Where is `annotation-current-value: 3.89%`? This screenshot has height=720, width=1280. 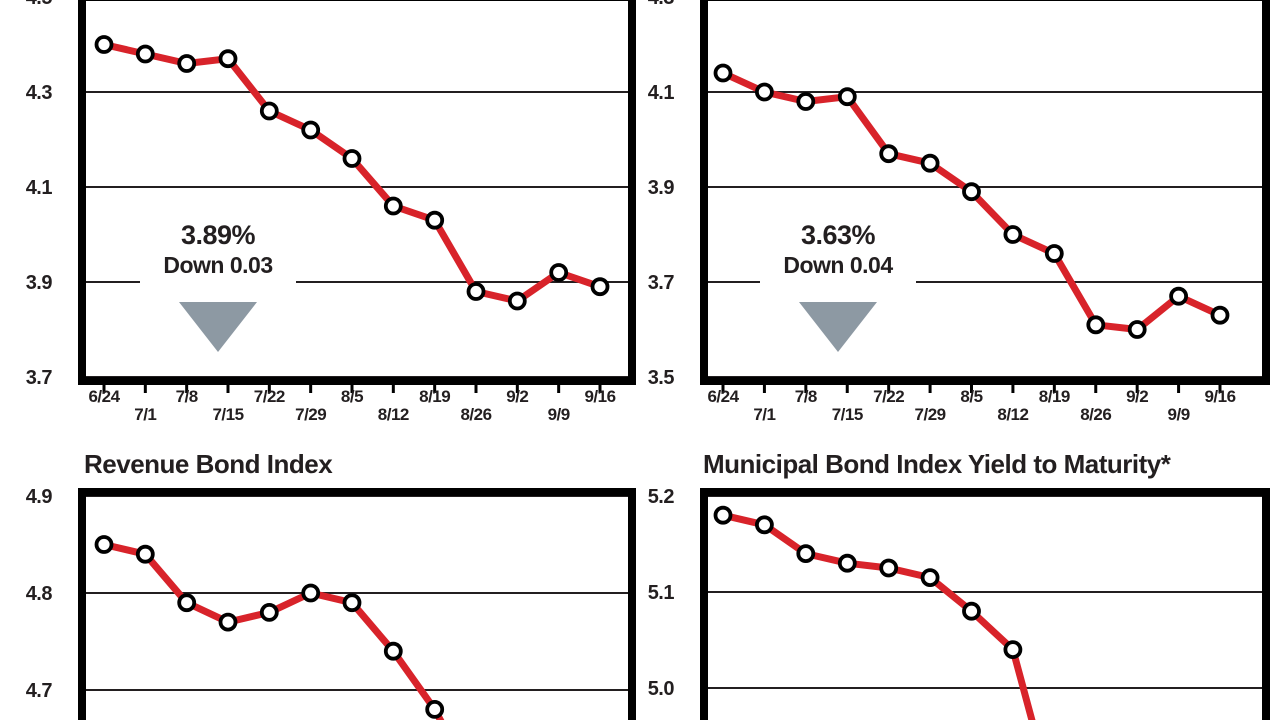
annotation-current-value: 3.89% is located at coordinates (218, 235).